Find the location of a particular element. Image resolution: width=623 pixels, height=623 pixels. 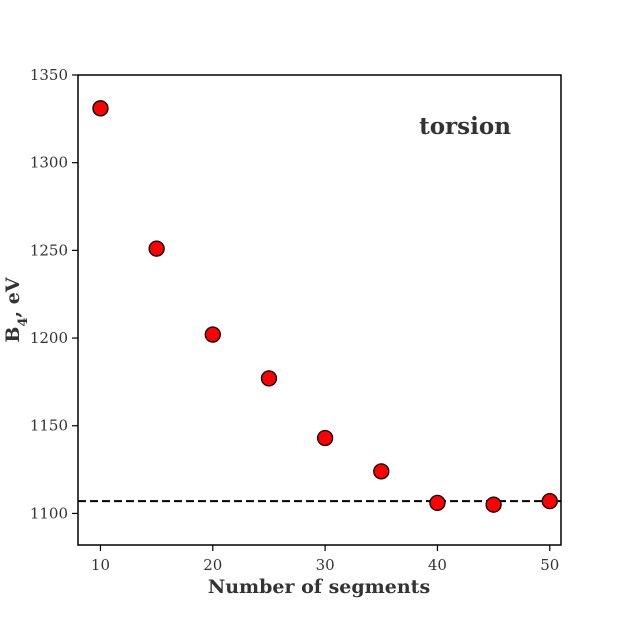

y-axis-ticks: 1100 1150 1200 1250 1300 1350 is located at coordinates (54, 294).